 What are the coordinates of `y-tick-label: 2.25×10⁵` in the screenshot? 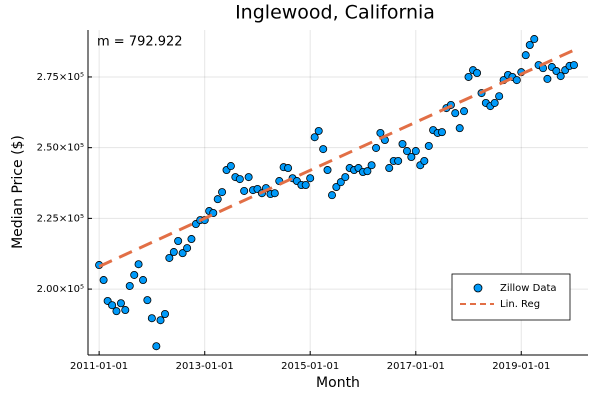 It's located at (60, 218).